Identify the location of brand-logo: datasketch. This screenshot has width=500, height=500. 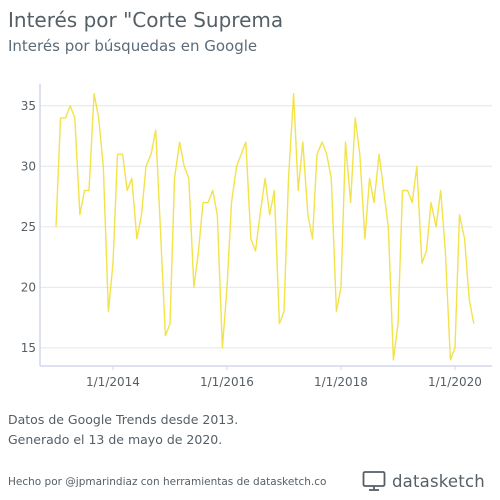
(423, 481).